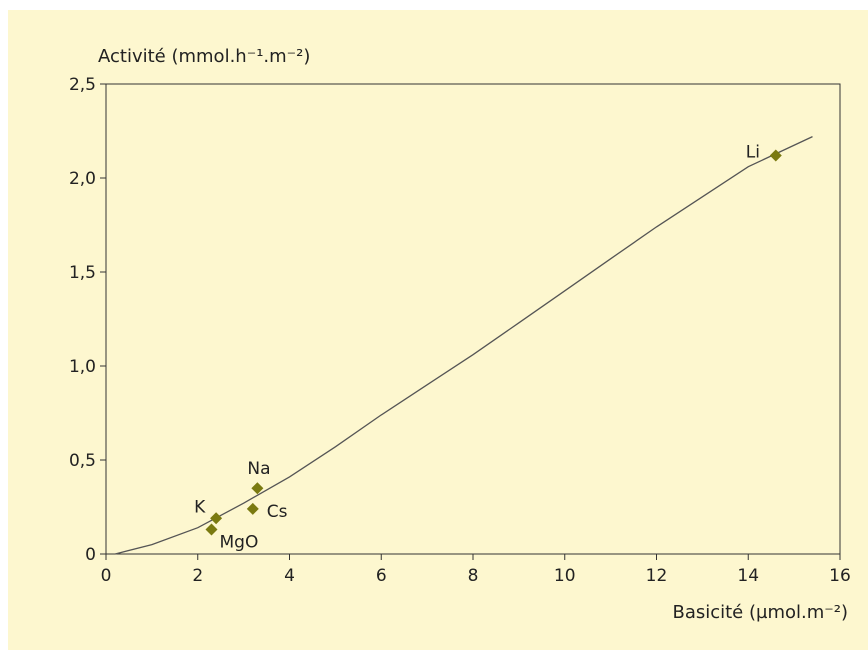 This screenshot has height=659, width=868. Describe the element at coordinates (473, 576) in the screenshot. I see `x-tick-label: 8` at that location.